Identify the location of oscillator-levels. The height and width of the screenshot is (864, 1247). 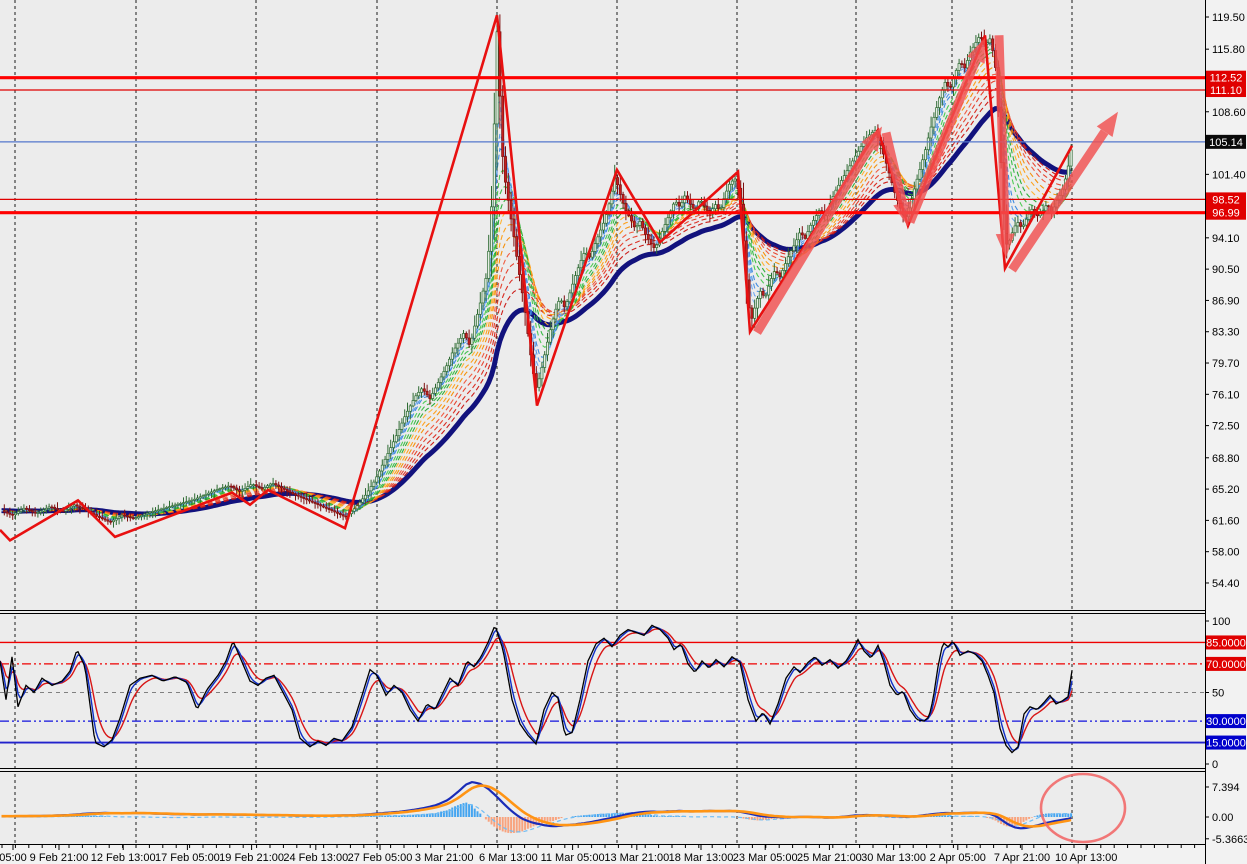
(602, 692).